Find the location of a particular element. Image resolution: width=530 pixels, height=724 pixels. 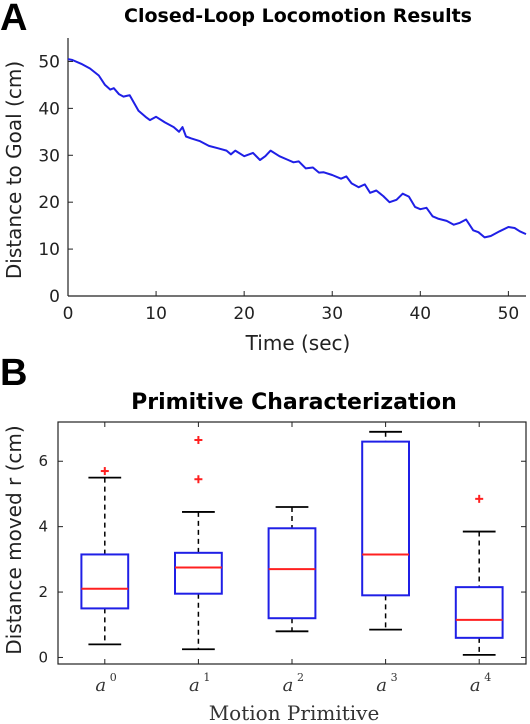

chart-b-xtick-label-sup: 1 is located at coordinates (206, 677).